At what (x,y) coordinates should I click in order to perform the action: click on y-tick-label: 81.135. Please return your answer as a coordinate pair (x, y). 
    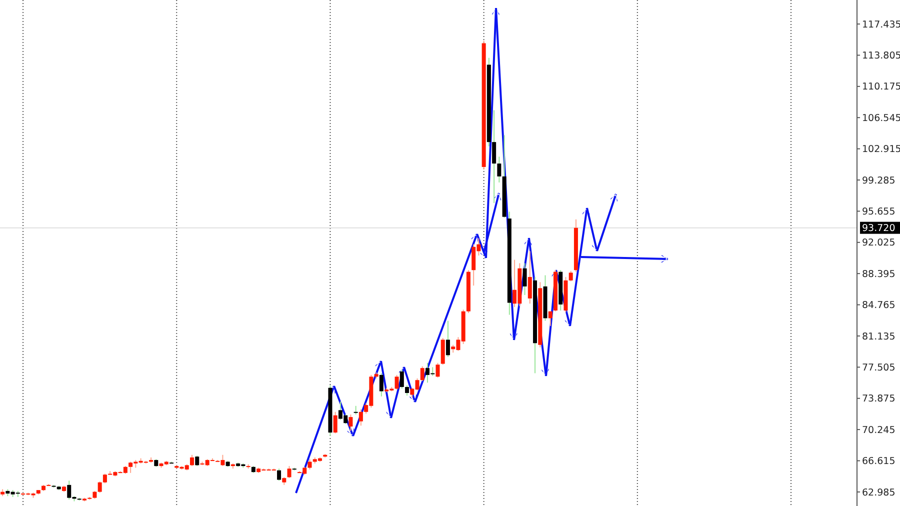
    Looking at the image, I should click on (879, 336).